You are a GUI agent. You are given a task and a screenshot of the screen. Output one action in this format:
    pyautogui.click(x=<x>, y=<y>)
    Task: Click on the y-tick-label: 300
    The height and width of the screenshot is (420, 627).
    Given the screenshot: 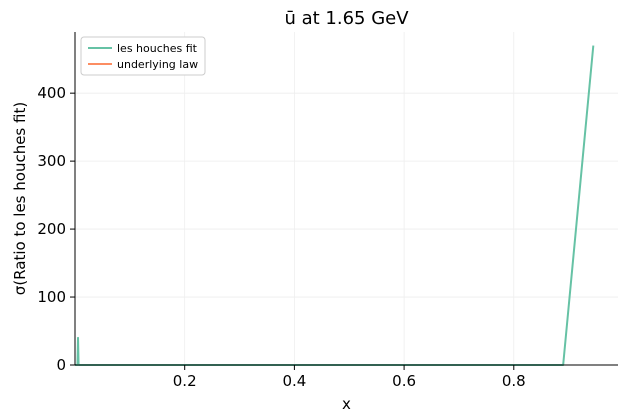 What is the action you would take?
    pyautogui.click(x=51, y=161)
    